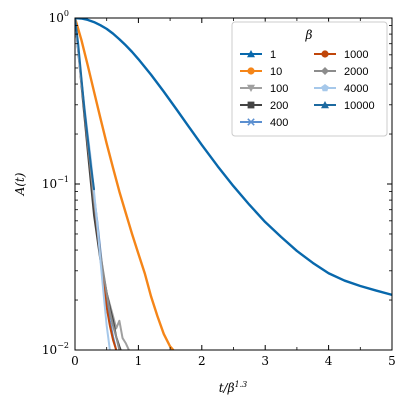 This screenshot has height=411, width=411. I want to click on legend-label: 2000, so click(356, 72).